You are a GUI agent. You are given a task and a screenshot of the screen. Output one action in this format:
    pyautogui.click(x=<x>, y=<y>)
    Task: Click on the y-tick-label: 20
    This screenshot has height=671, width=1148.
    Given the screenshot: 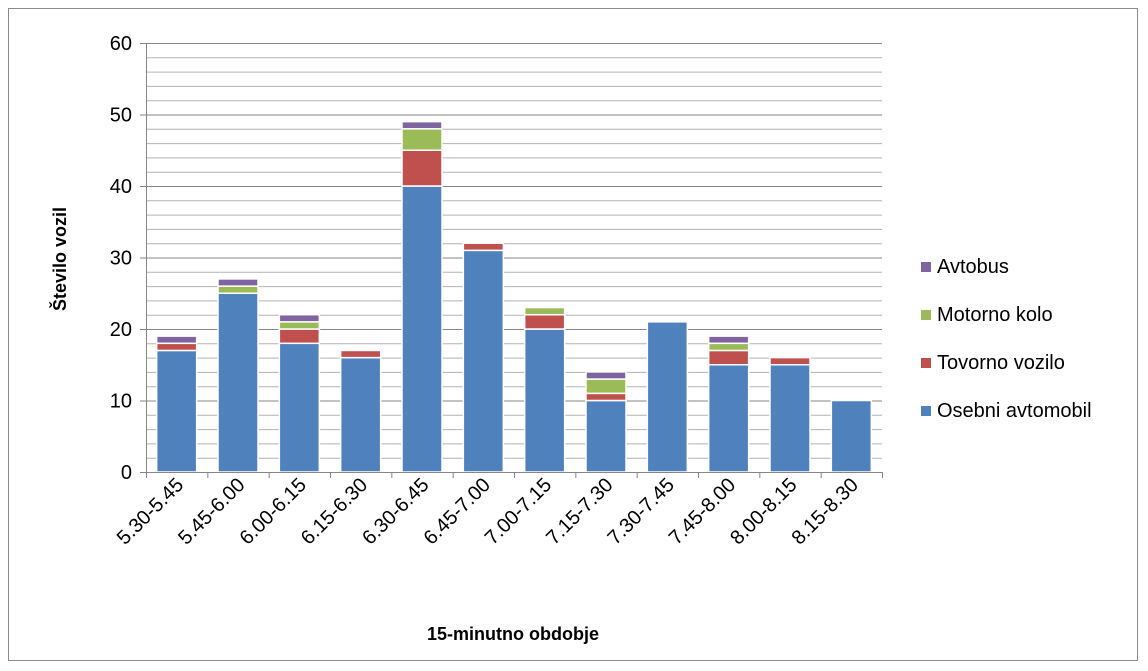 What is the action you would take?
    pyautogui.click(x=121, y=330)
    